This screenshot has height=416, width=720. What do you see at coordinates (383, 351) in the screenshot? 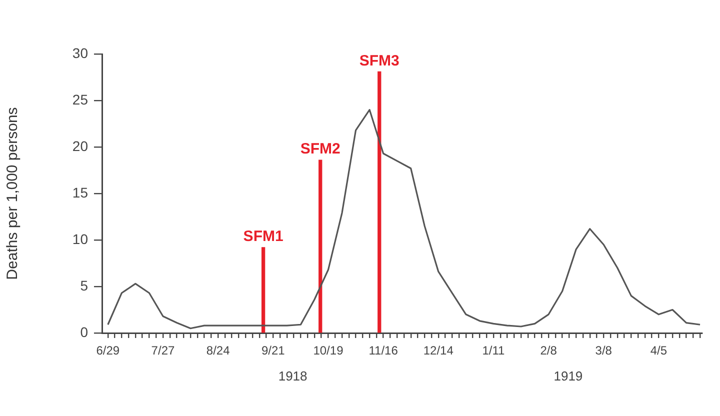
I see `x-tick-label: 11/16` at bounding box center [383, 351].